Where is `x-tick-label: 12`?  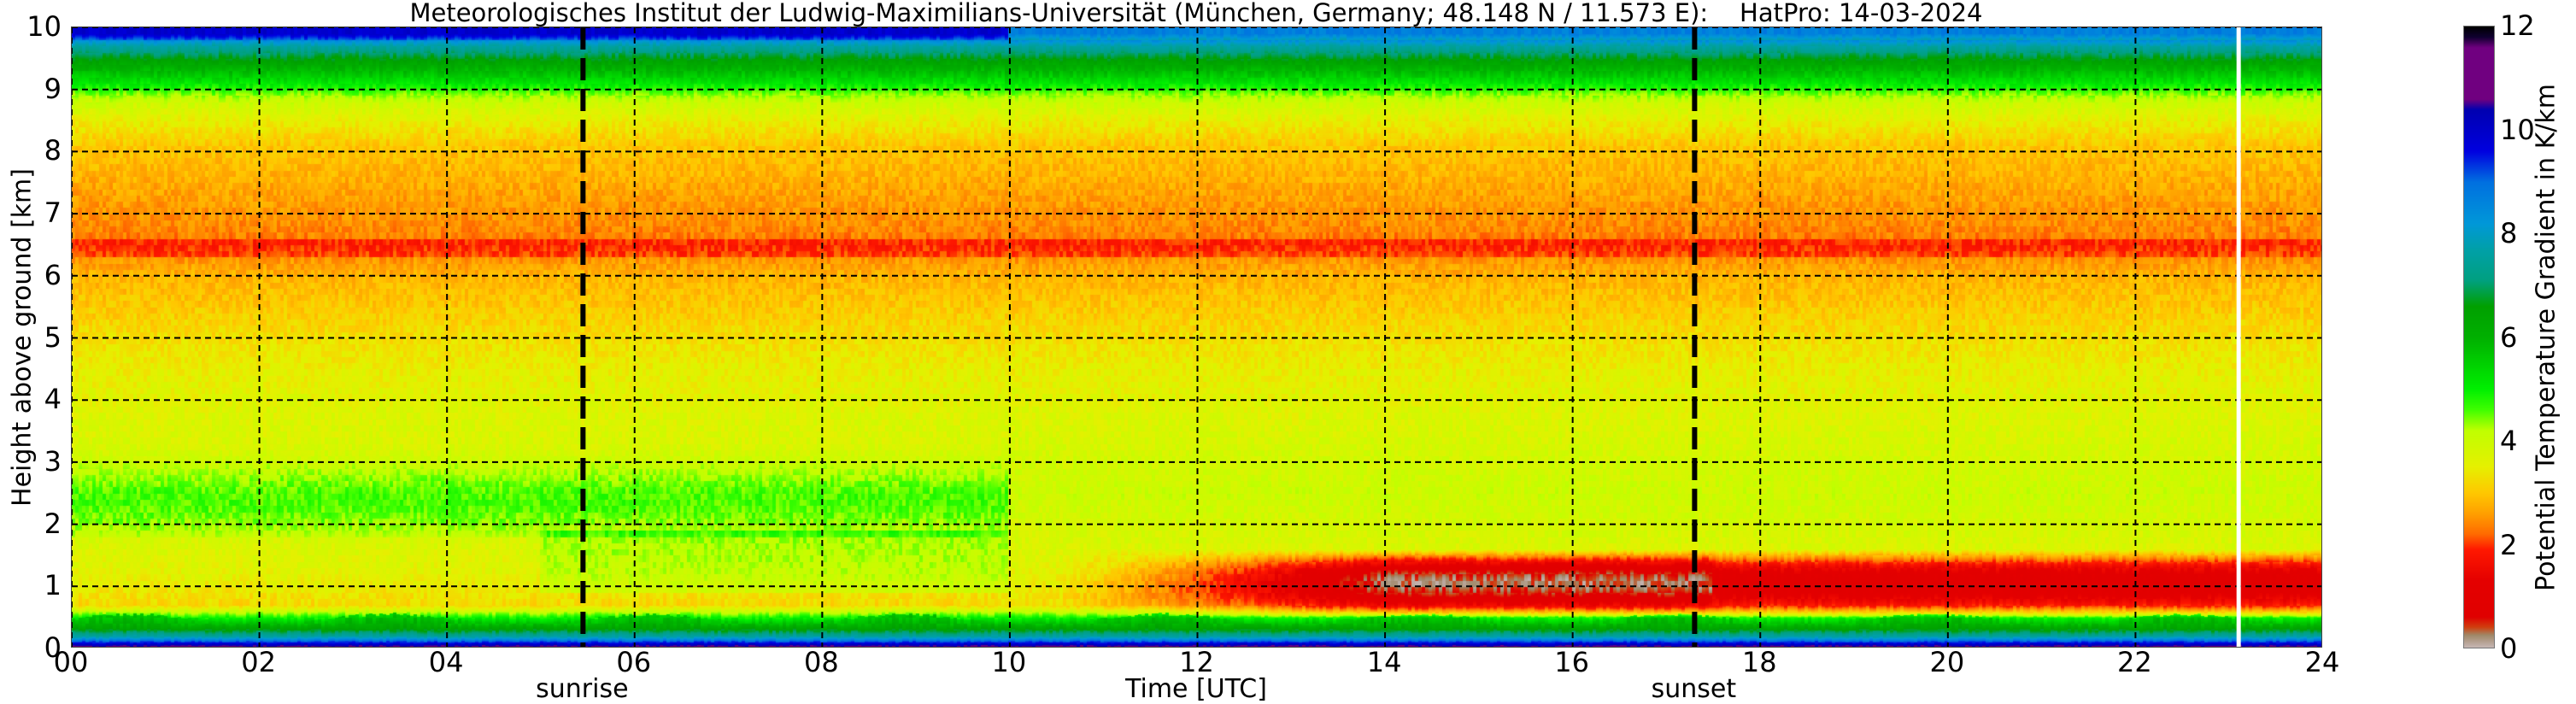 x-tick-label: 12 is located at coordinates (1196, 662).